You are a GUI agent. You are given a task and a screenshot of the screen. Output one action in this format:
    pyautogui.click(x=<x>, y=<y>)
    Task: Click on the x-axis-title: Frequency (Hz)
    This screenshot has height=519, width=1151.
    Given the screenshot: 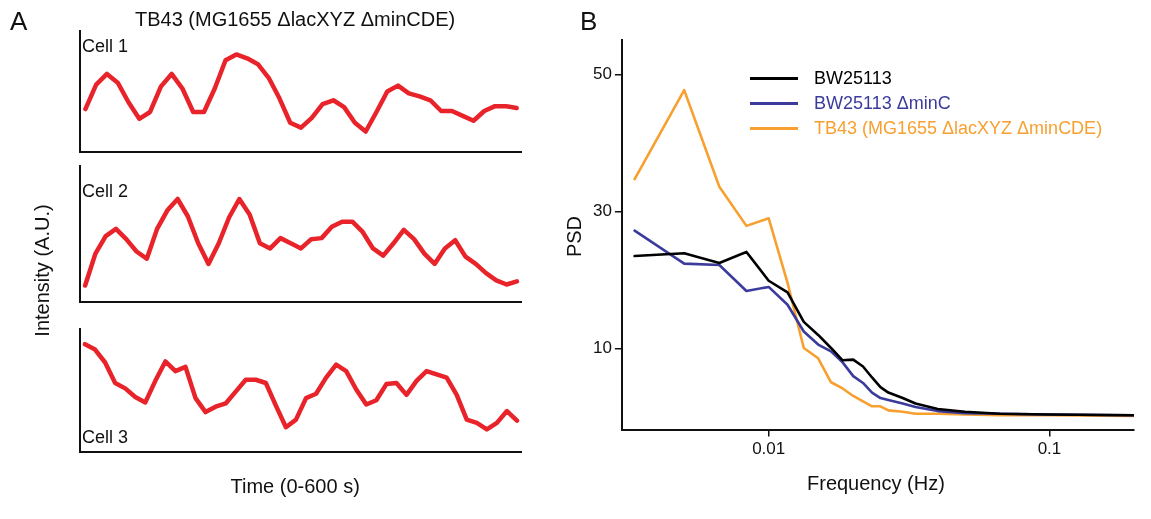 What is the action you would take?
    pyautogui.click(x=876, y=483)
    